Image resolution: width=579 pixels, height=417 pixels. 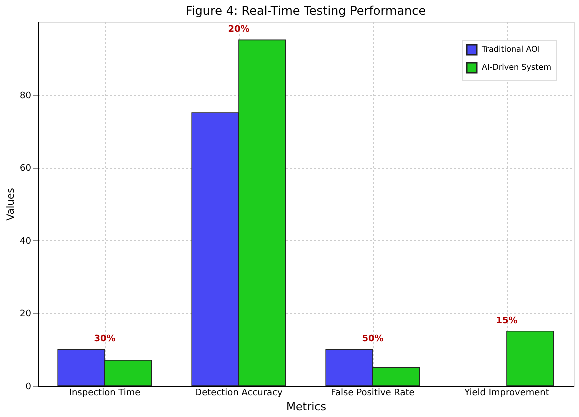 I want to click on annotation: 20%, so click(x=239, y=30).